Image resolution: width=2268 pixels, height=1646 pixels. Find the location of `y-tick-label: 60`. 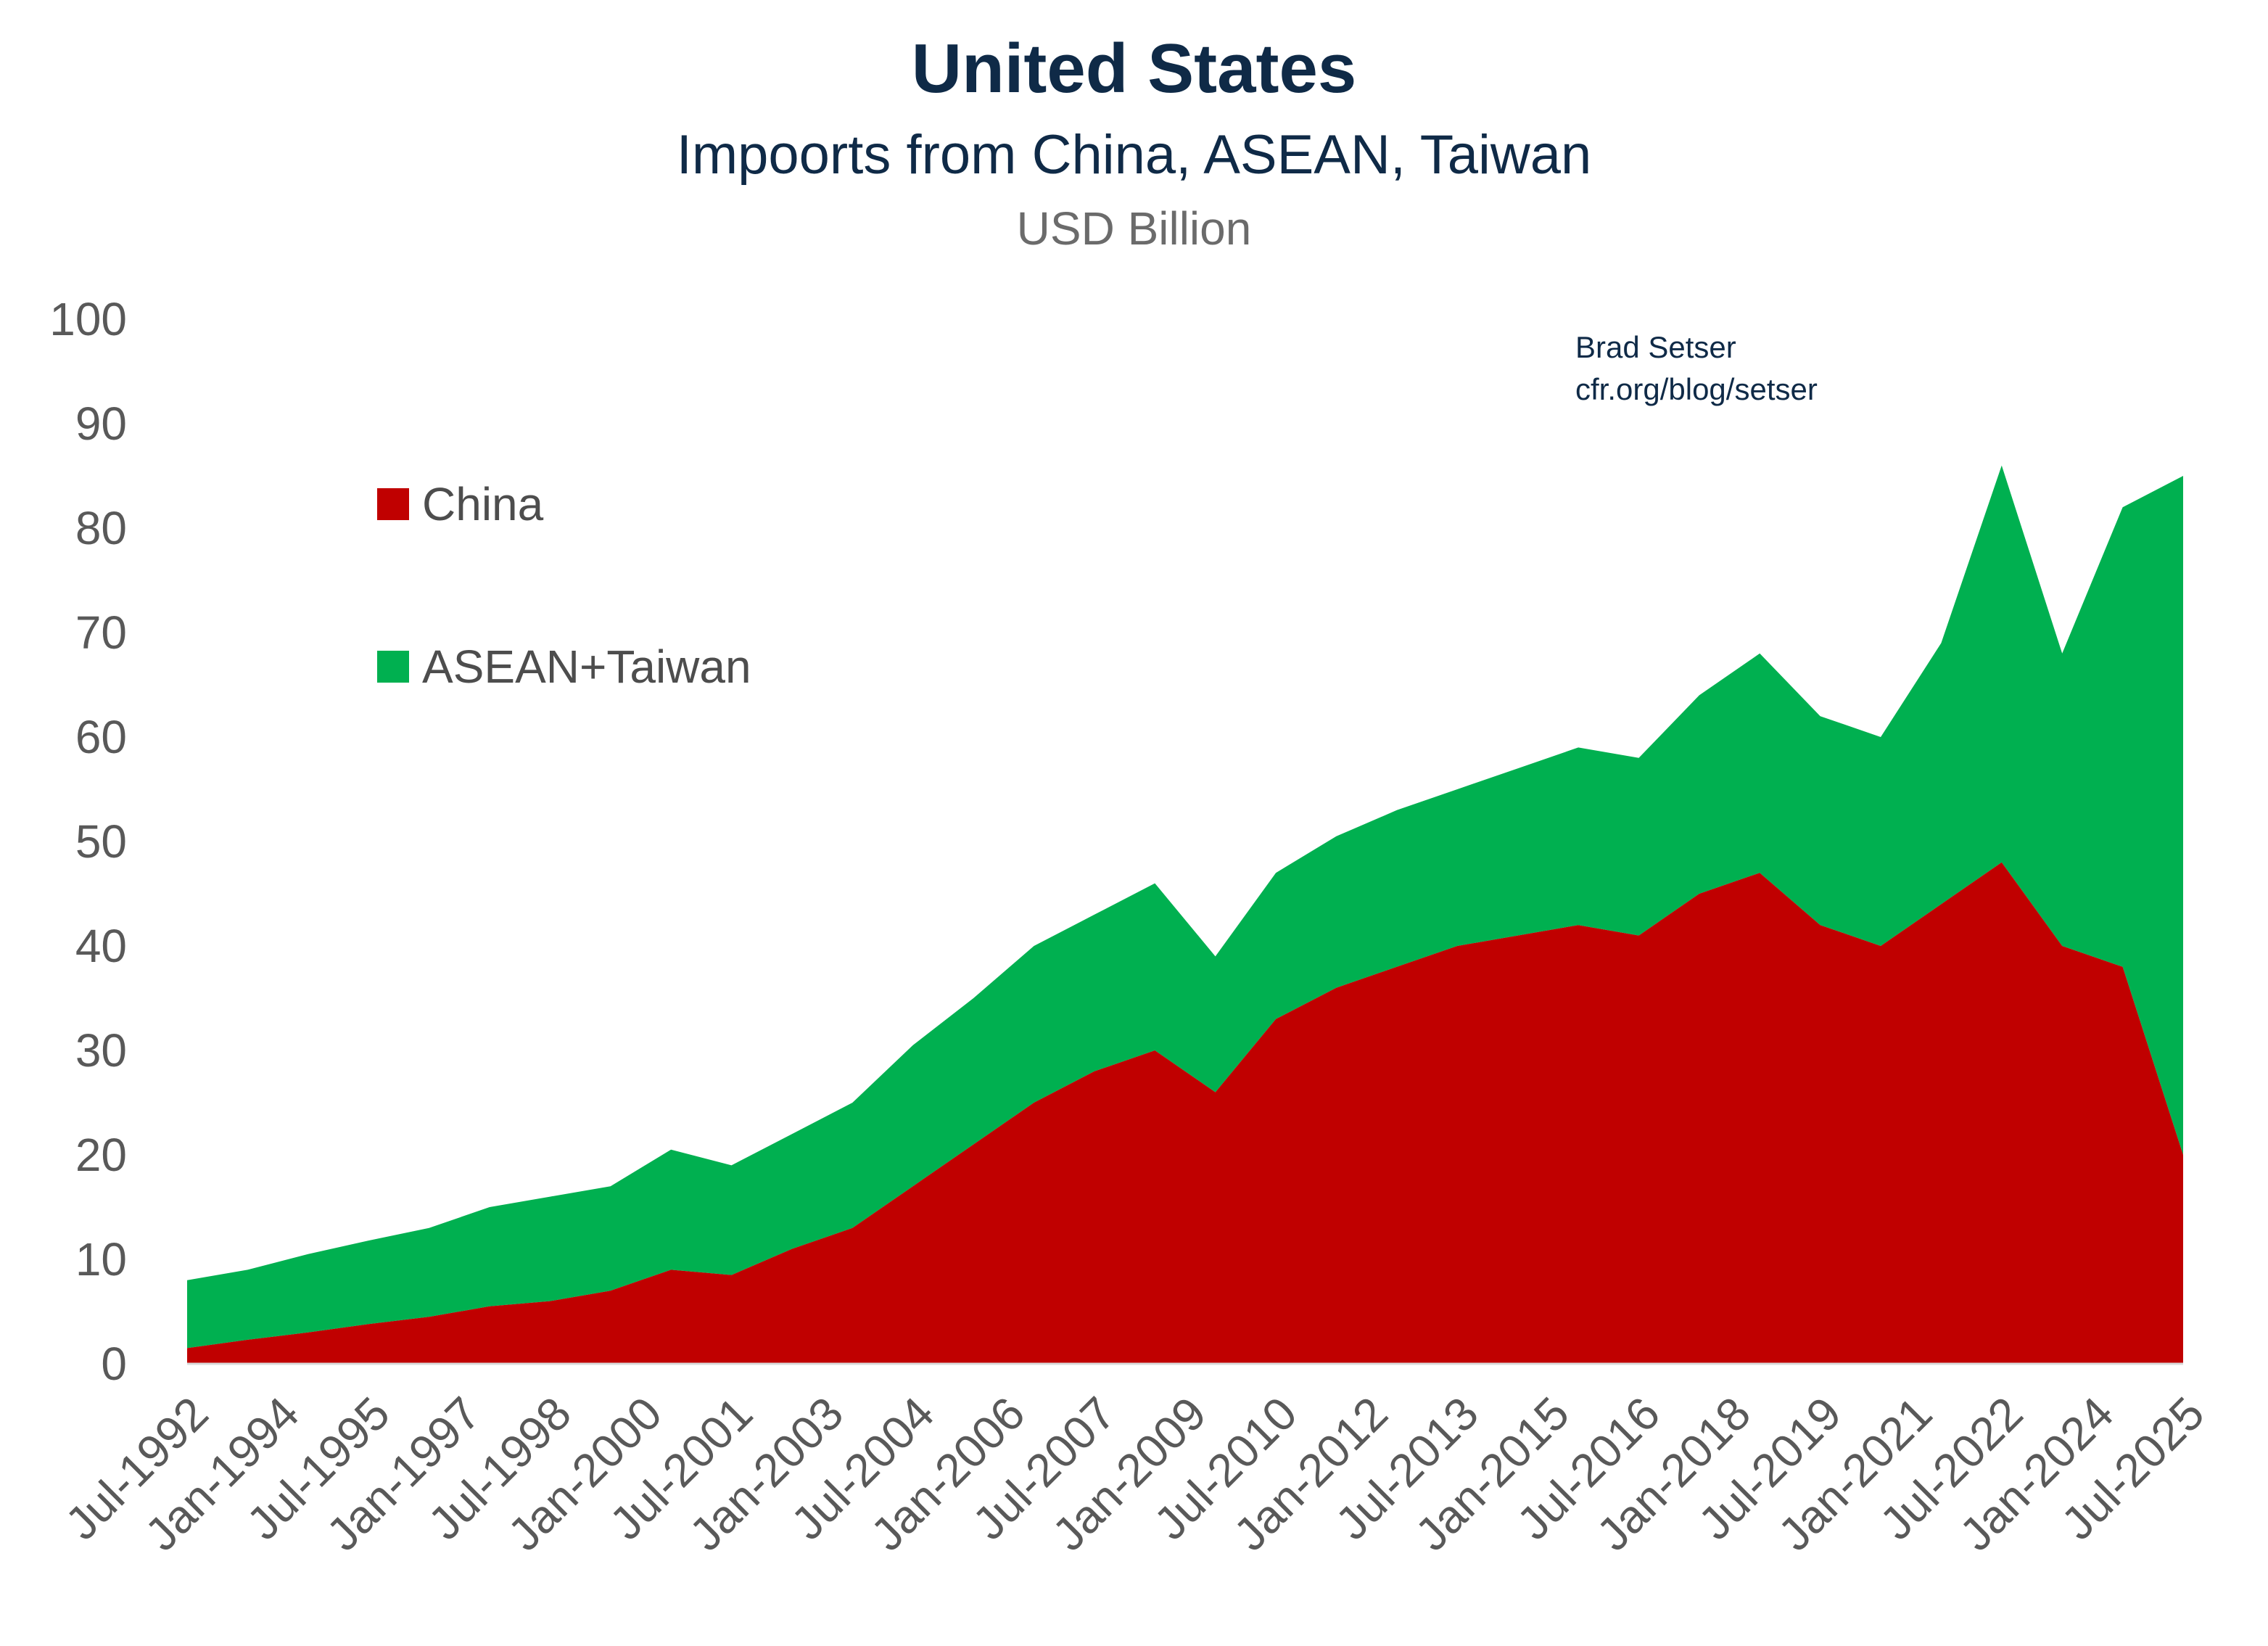

y-tick-label: 60 is located at coordinates (101, 737).